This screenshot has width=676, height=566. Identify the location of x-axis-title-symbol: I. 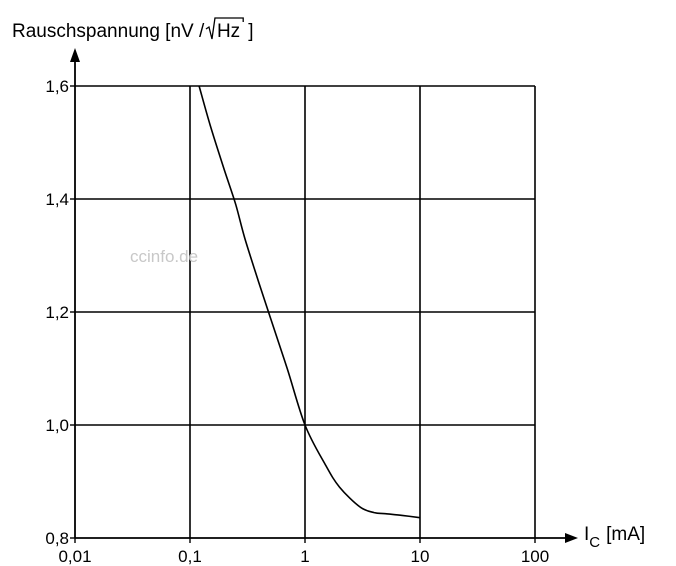
(586, 534).